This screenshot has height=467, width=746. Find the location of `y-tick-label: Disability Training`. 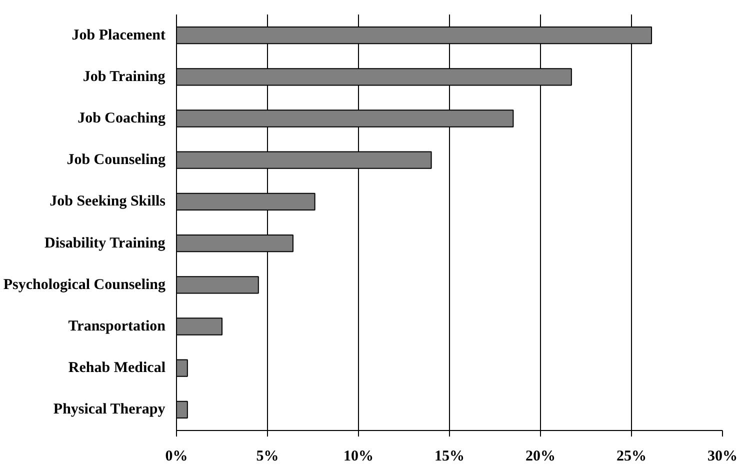

y-tick-label: Disability Training is located at coordinates (105, 243).